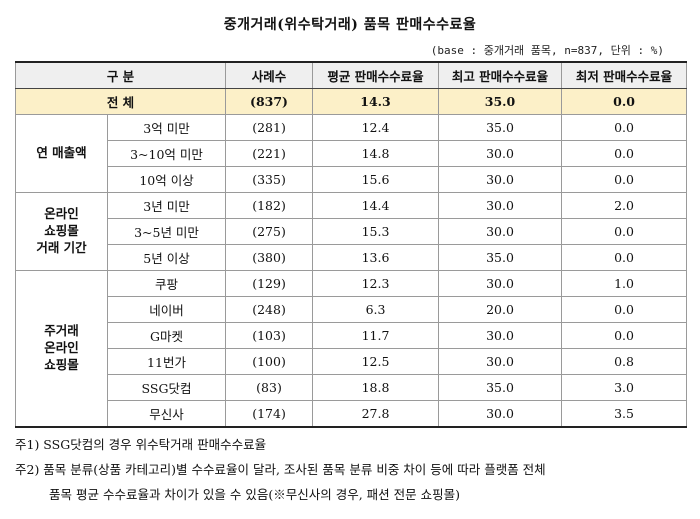  What do you see at coordinates (624, 414) in the screenshot?
I see `row-min: 3.5` at bounding box center [624, 414].